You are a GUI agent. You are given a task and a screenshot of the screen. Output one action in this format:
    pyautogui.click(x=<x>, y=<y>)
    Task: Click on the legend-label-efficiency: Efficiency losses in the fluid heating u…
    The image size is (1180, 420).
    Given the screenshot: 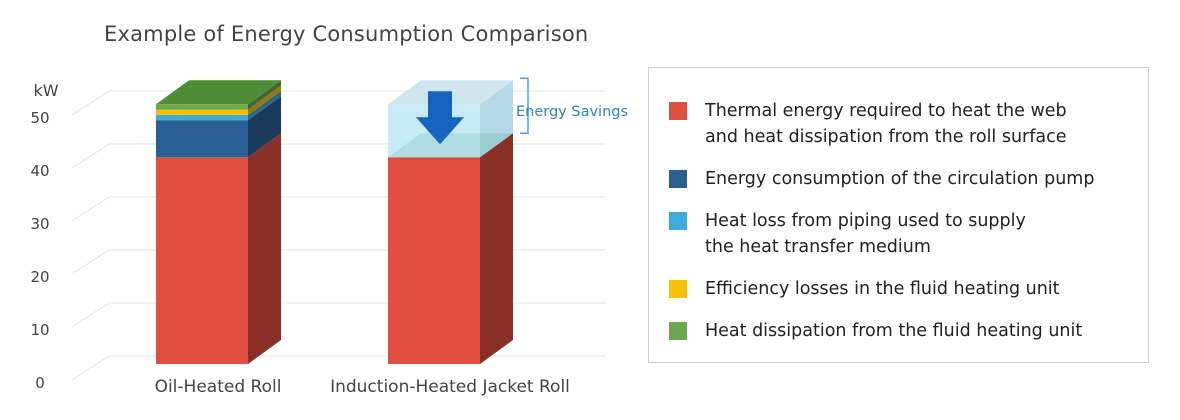 What is the action you would take?
    pyautogui.click(x=882, y=289)
    